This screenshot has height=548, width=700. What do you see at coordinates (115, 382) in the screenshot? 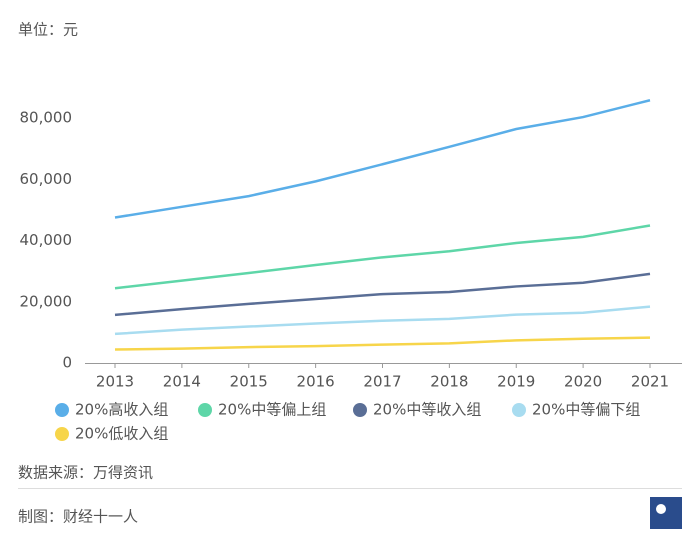
I see `x-tick-label: 2013` at bounding box center [115, 382].